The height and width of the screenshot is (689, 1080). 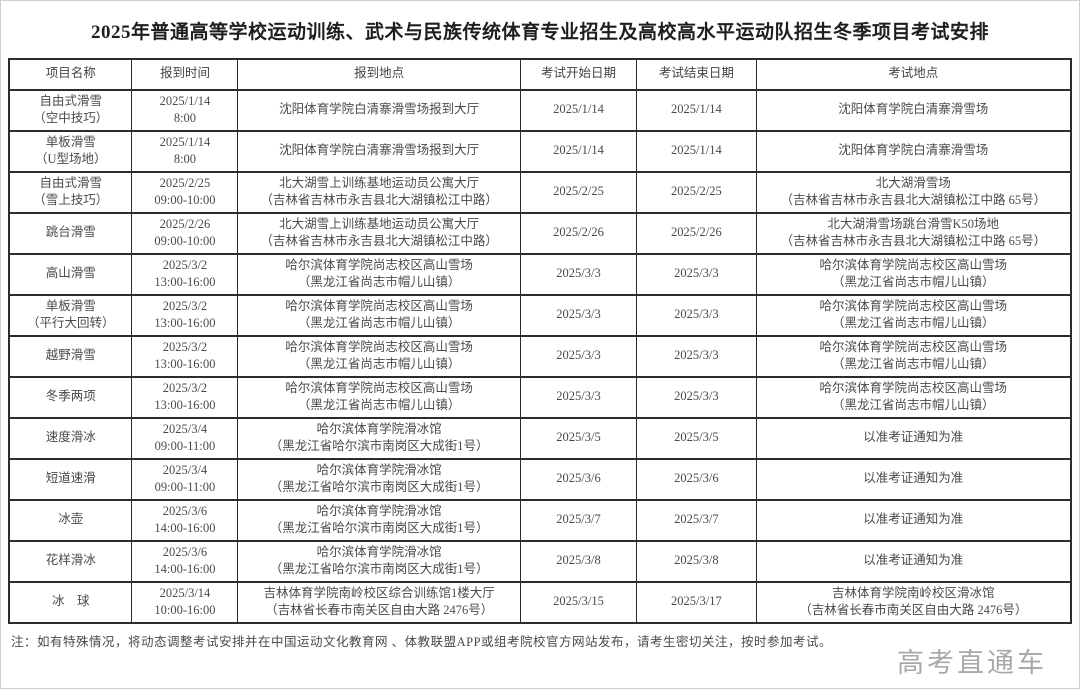 What do you see at coordinates (185, 223) in the screenshot?
I see `cell-text-line: 2025/2/26` at bounding box center [185, 223].